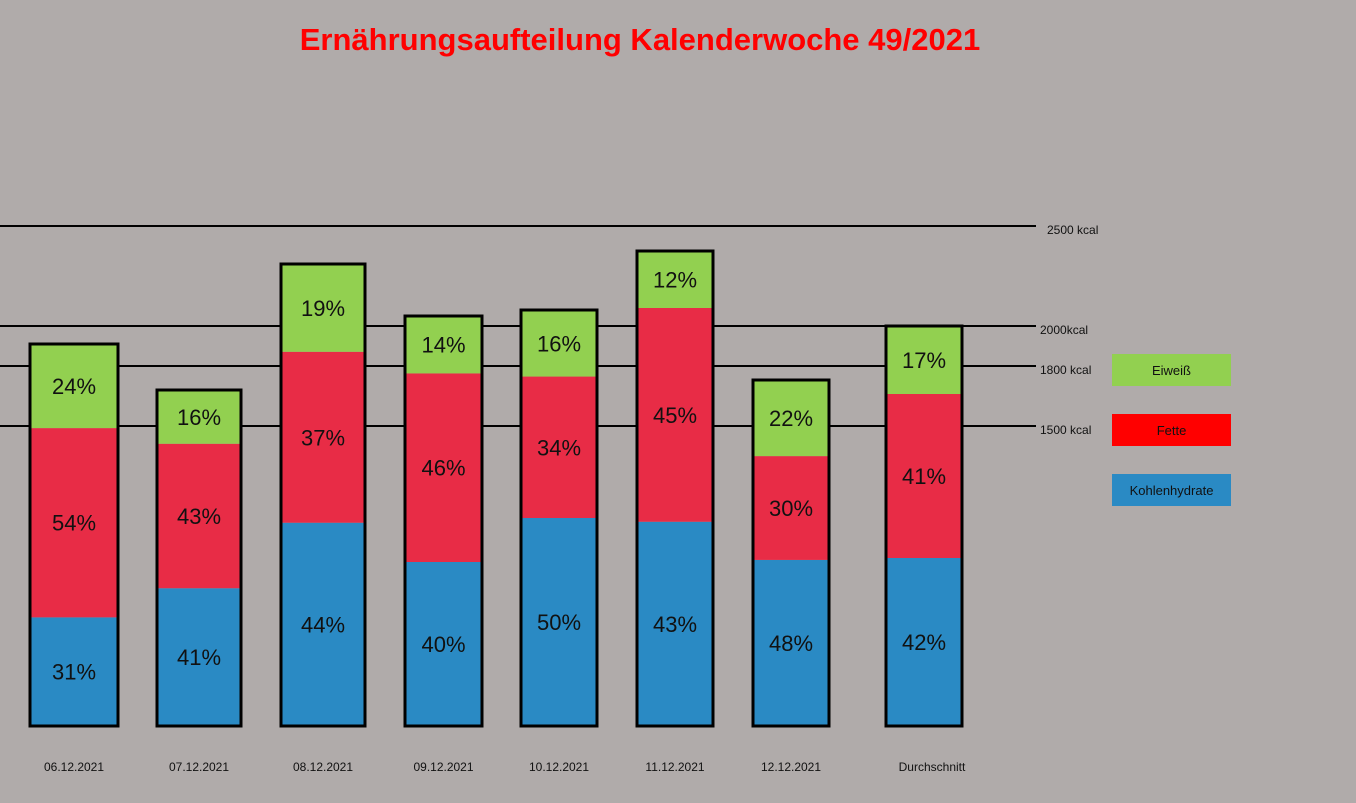 Image resolution: width=1356 pixels, height=803 pixels. I want to click on data-label: 48%, so click(791, 643).